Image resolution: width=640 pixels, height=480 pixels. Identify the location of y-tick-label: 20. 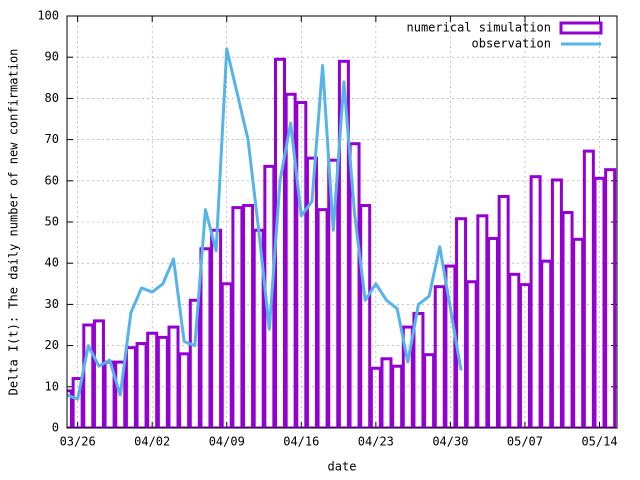
(52, 345).